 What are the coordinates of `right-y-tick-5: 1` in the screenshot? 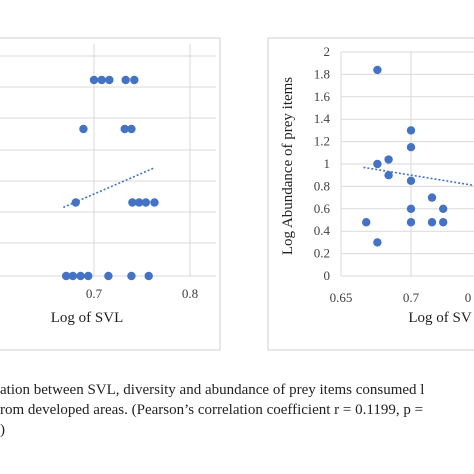 It's located at (327, 163).